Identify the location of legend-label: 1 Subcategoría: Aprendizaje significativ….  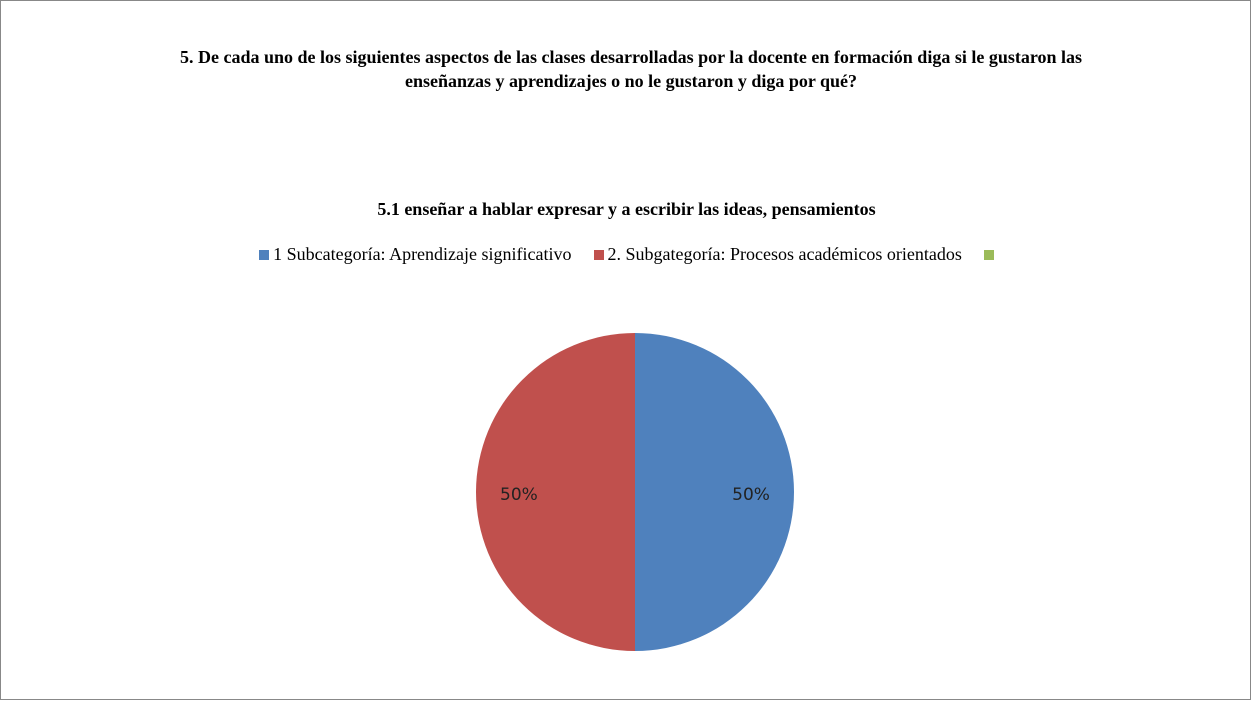
(422, 254).